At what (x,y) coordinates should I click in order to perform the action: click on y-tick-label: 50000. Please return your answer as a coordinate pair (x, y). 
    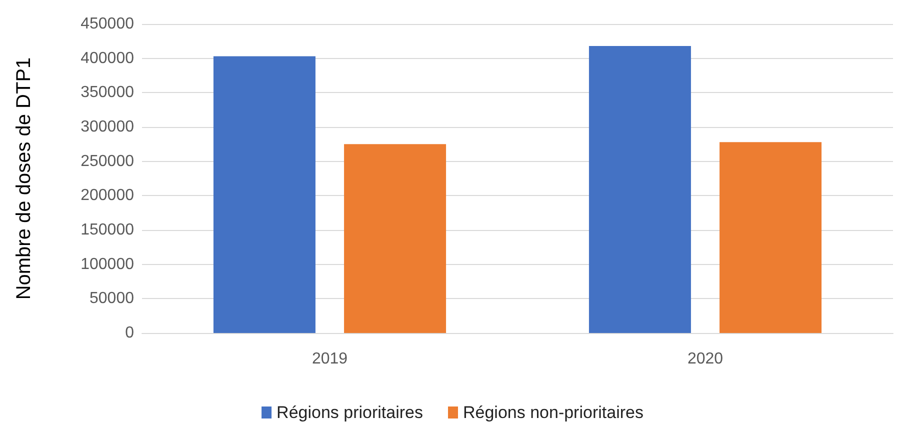
    Looking at the image, I should click on (112, 299).